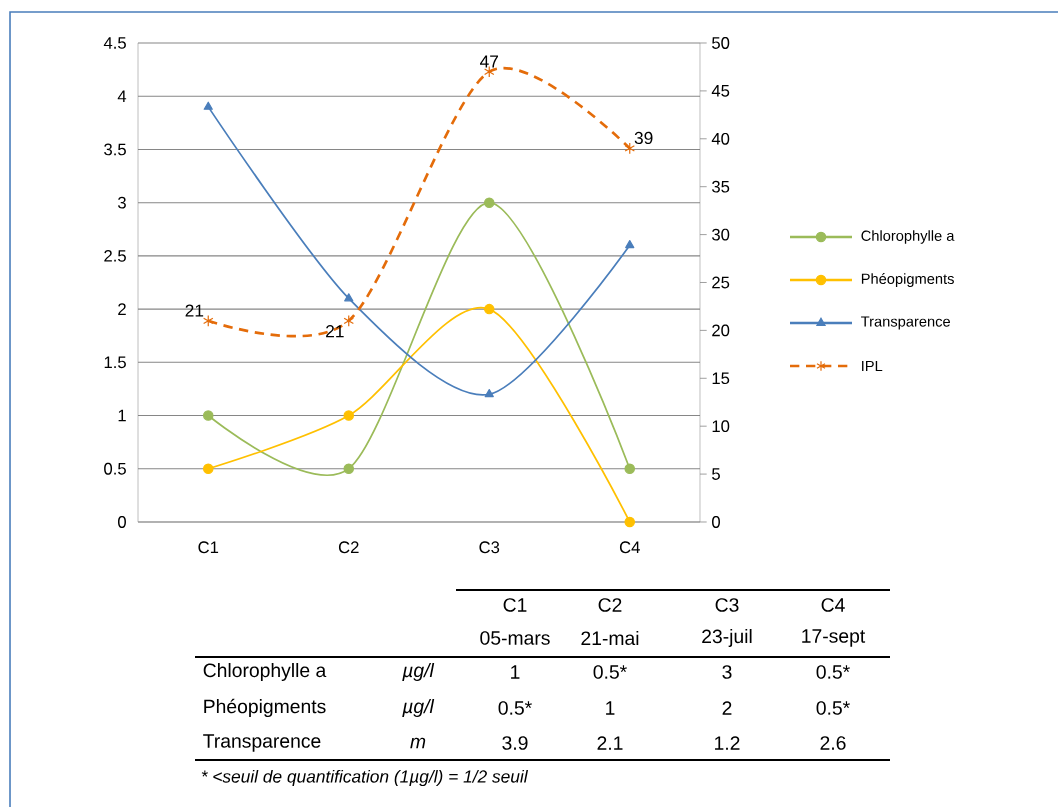  What do you see at coordinates (115, 255) in the screenshot?
I see `y-tick-label: 2.5` at bounding box center [115, 255].